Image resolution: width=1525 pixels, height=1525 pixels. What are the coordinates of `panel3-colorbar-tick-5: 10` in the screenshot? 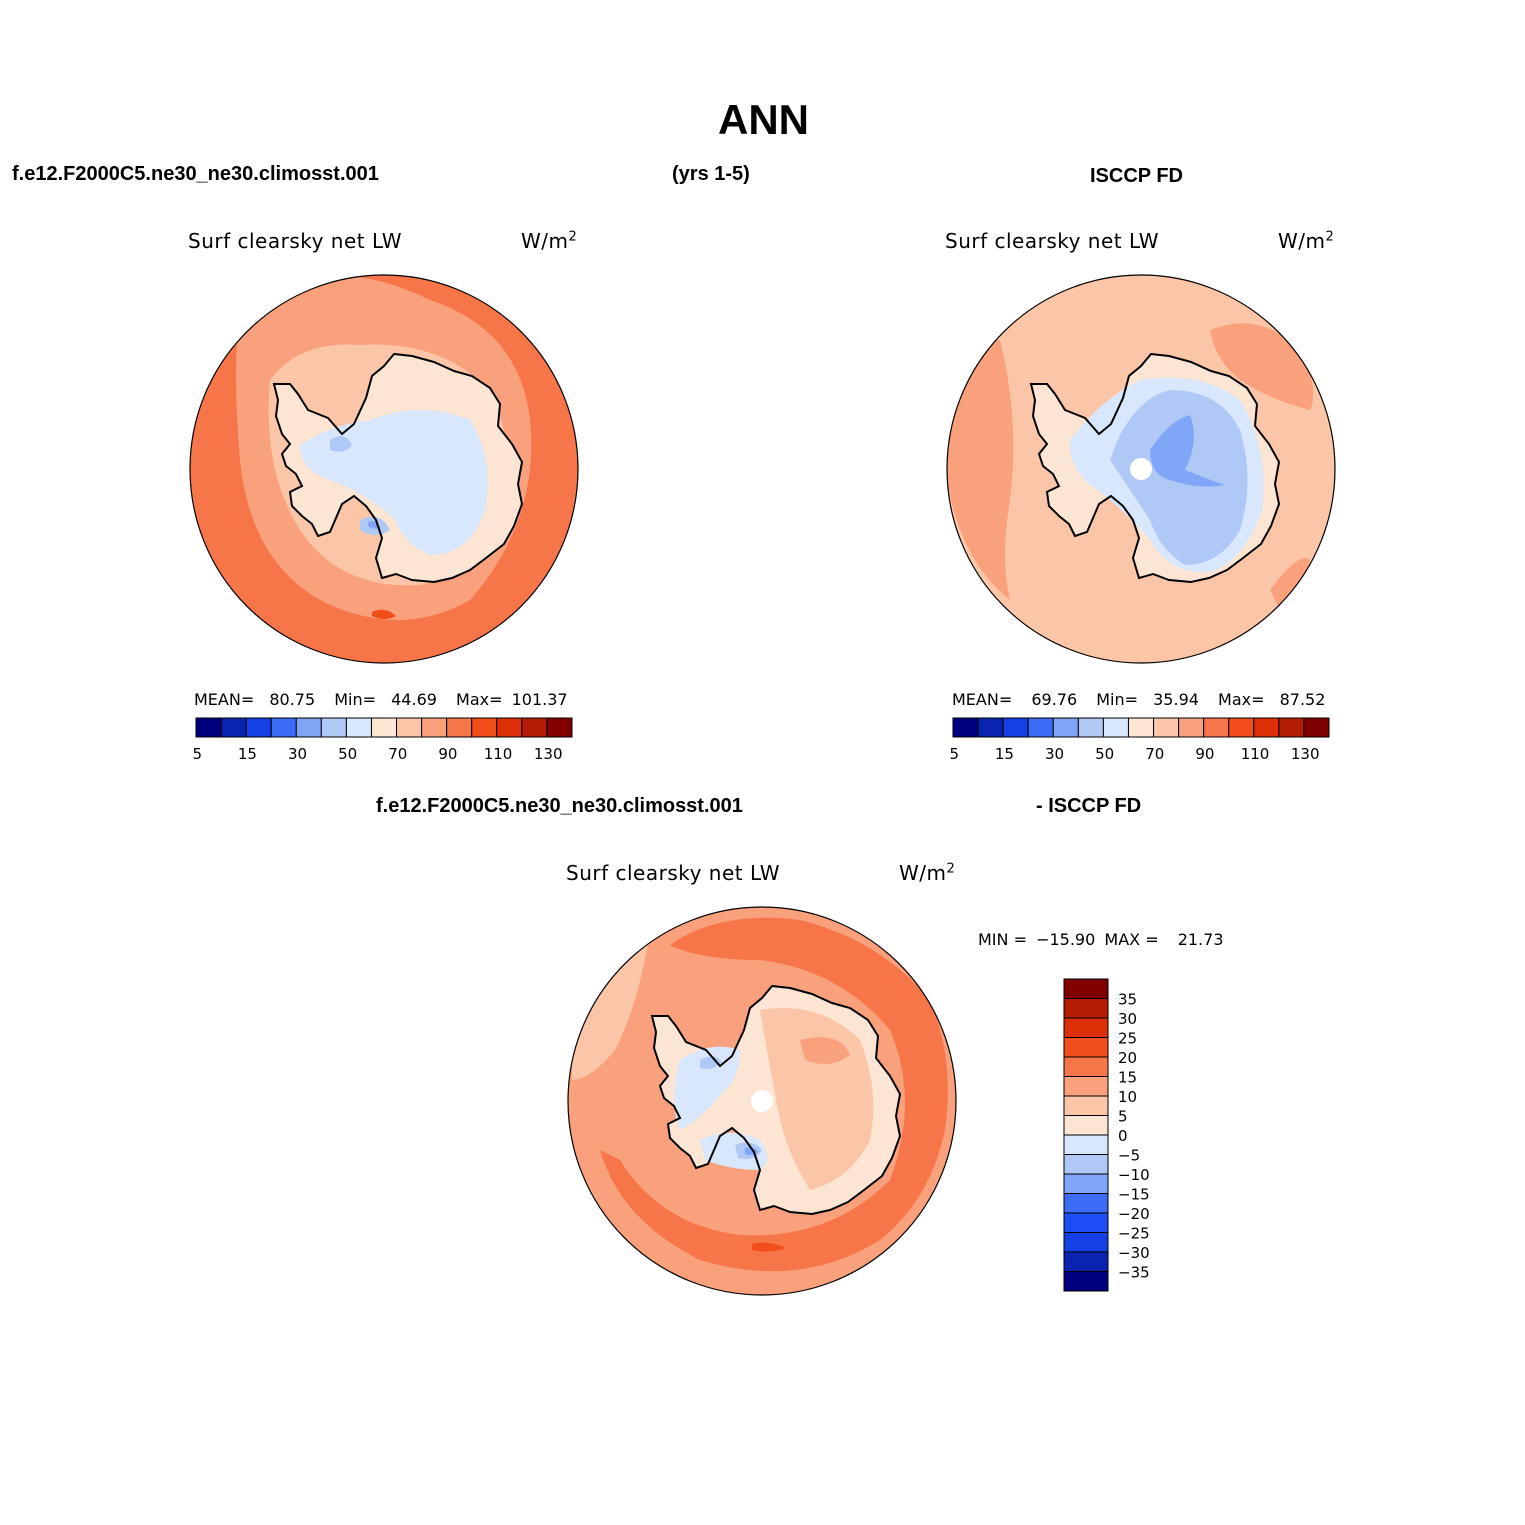 It's located at (1127, 1097).